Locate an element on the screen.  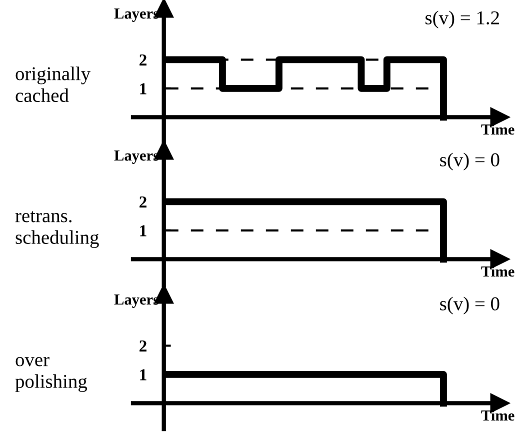
text: over polishing is located at coordinates (51, 374).